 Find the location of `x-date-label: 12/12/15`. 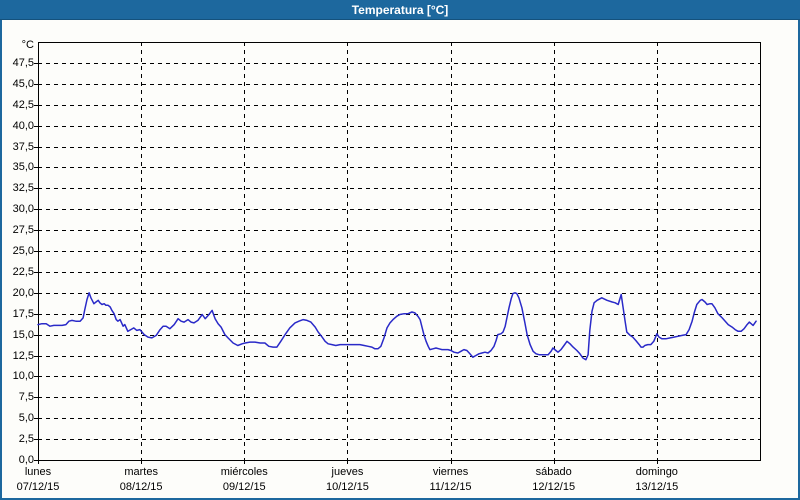

x-date-label: 12/12/15 is located at coordinates (554, 487).